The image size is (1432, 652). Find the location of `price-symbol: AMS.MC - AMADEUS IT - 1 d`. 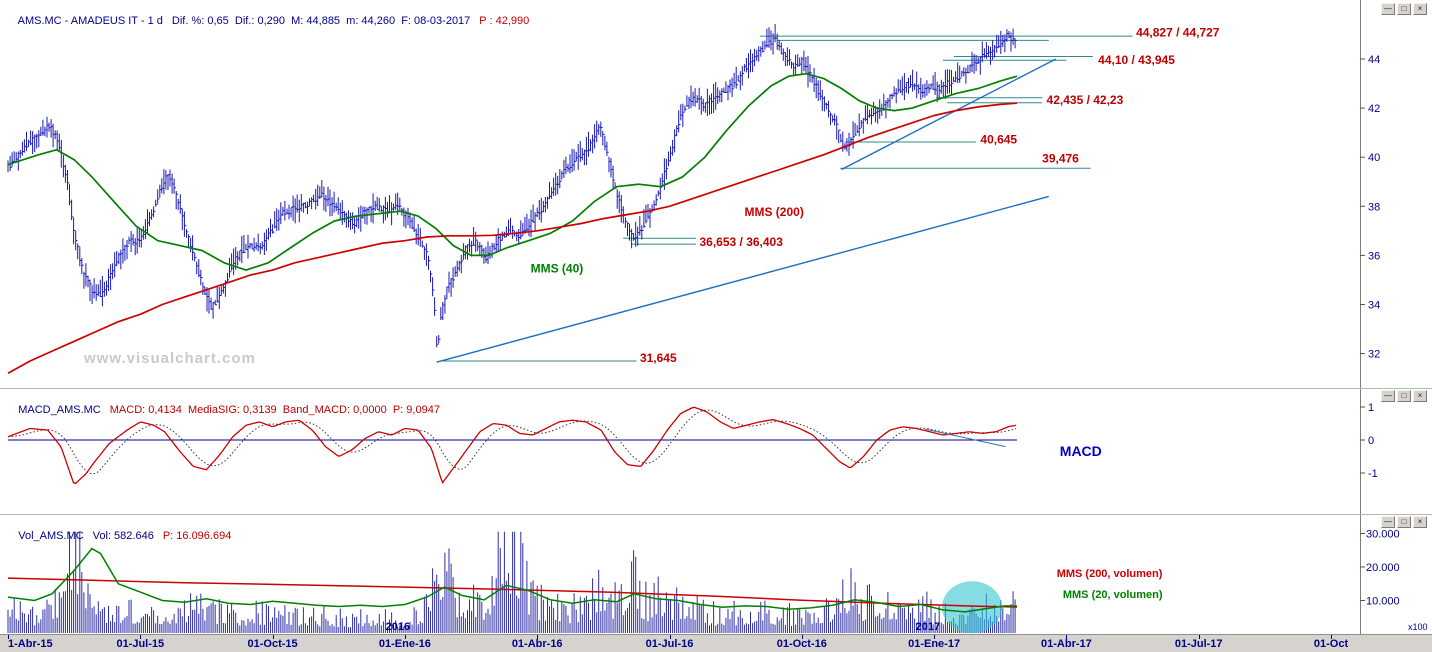

price-symbol: AMS.MC - AMADEUS IT - 1 d is located at coordinates (90, 21).